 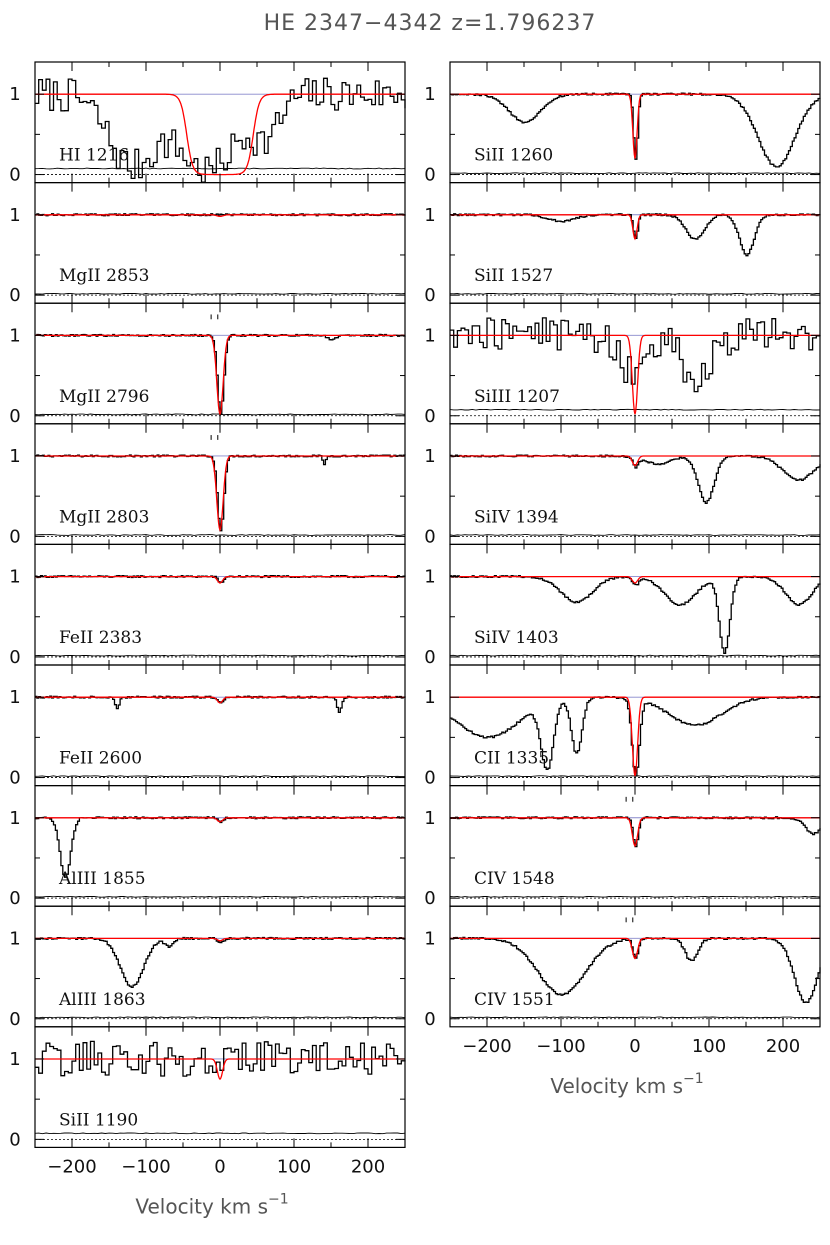 What do you see at coordinates (104, 276) in the screenshot?
I see `transition-label: MgII 2853` at bounding box center [104, 276].